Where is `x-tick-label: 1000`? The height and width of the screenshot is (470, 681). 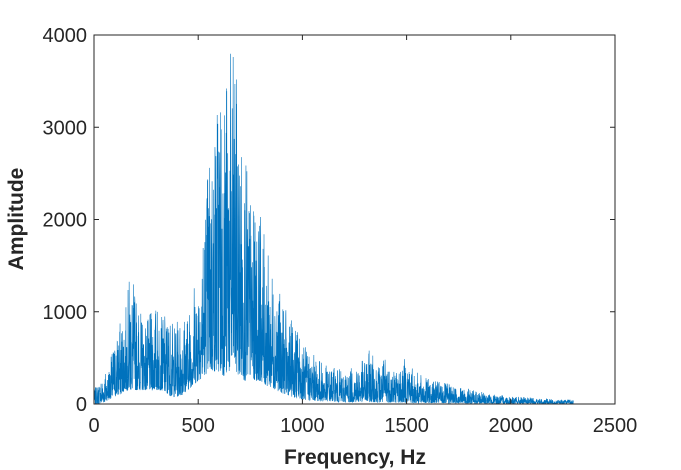
x-tick-label: 1000 is located at coordinates (302, 426).